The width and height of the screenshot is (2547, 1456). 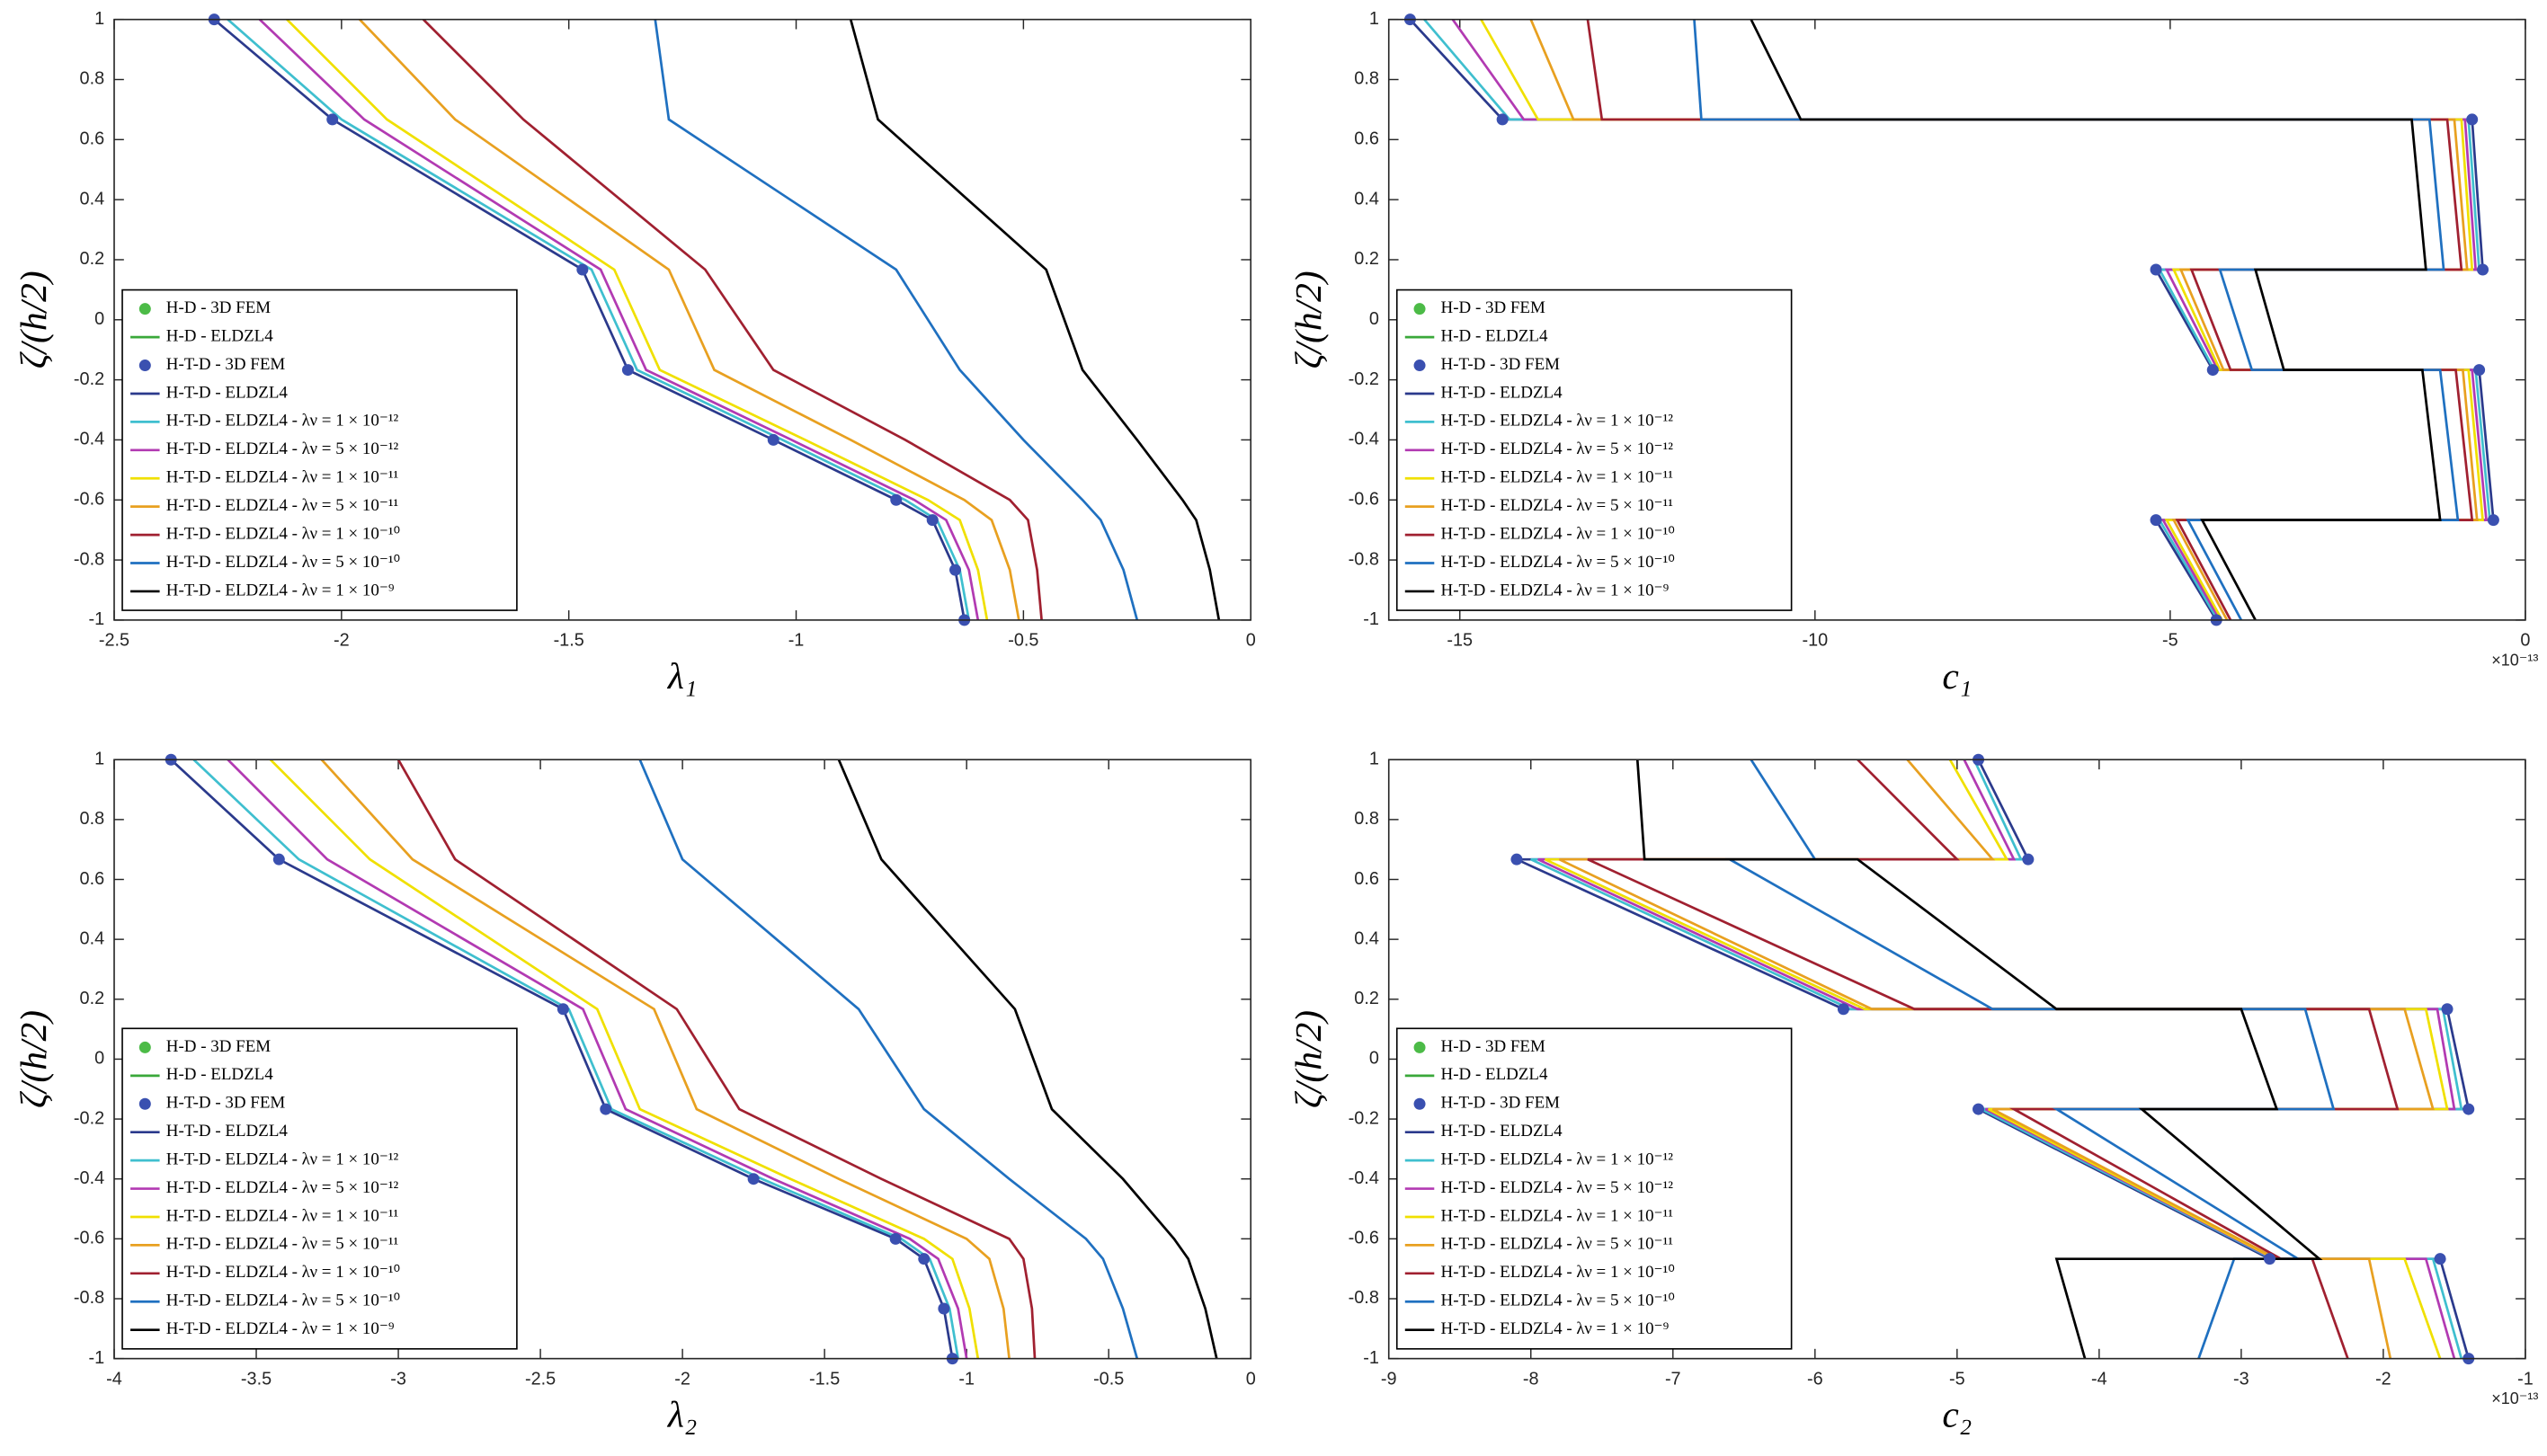 What do you see at coordinates (282, 449) in the screenshot?
I see `legend-label: H-T-D - ELDZL4 - λν = 5 × 10⁻¹²` at bounding box center [282, 449].